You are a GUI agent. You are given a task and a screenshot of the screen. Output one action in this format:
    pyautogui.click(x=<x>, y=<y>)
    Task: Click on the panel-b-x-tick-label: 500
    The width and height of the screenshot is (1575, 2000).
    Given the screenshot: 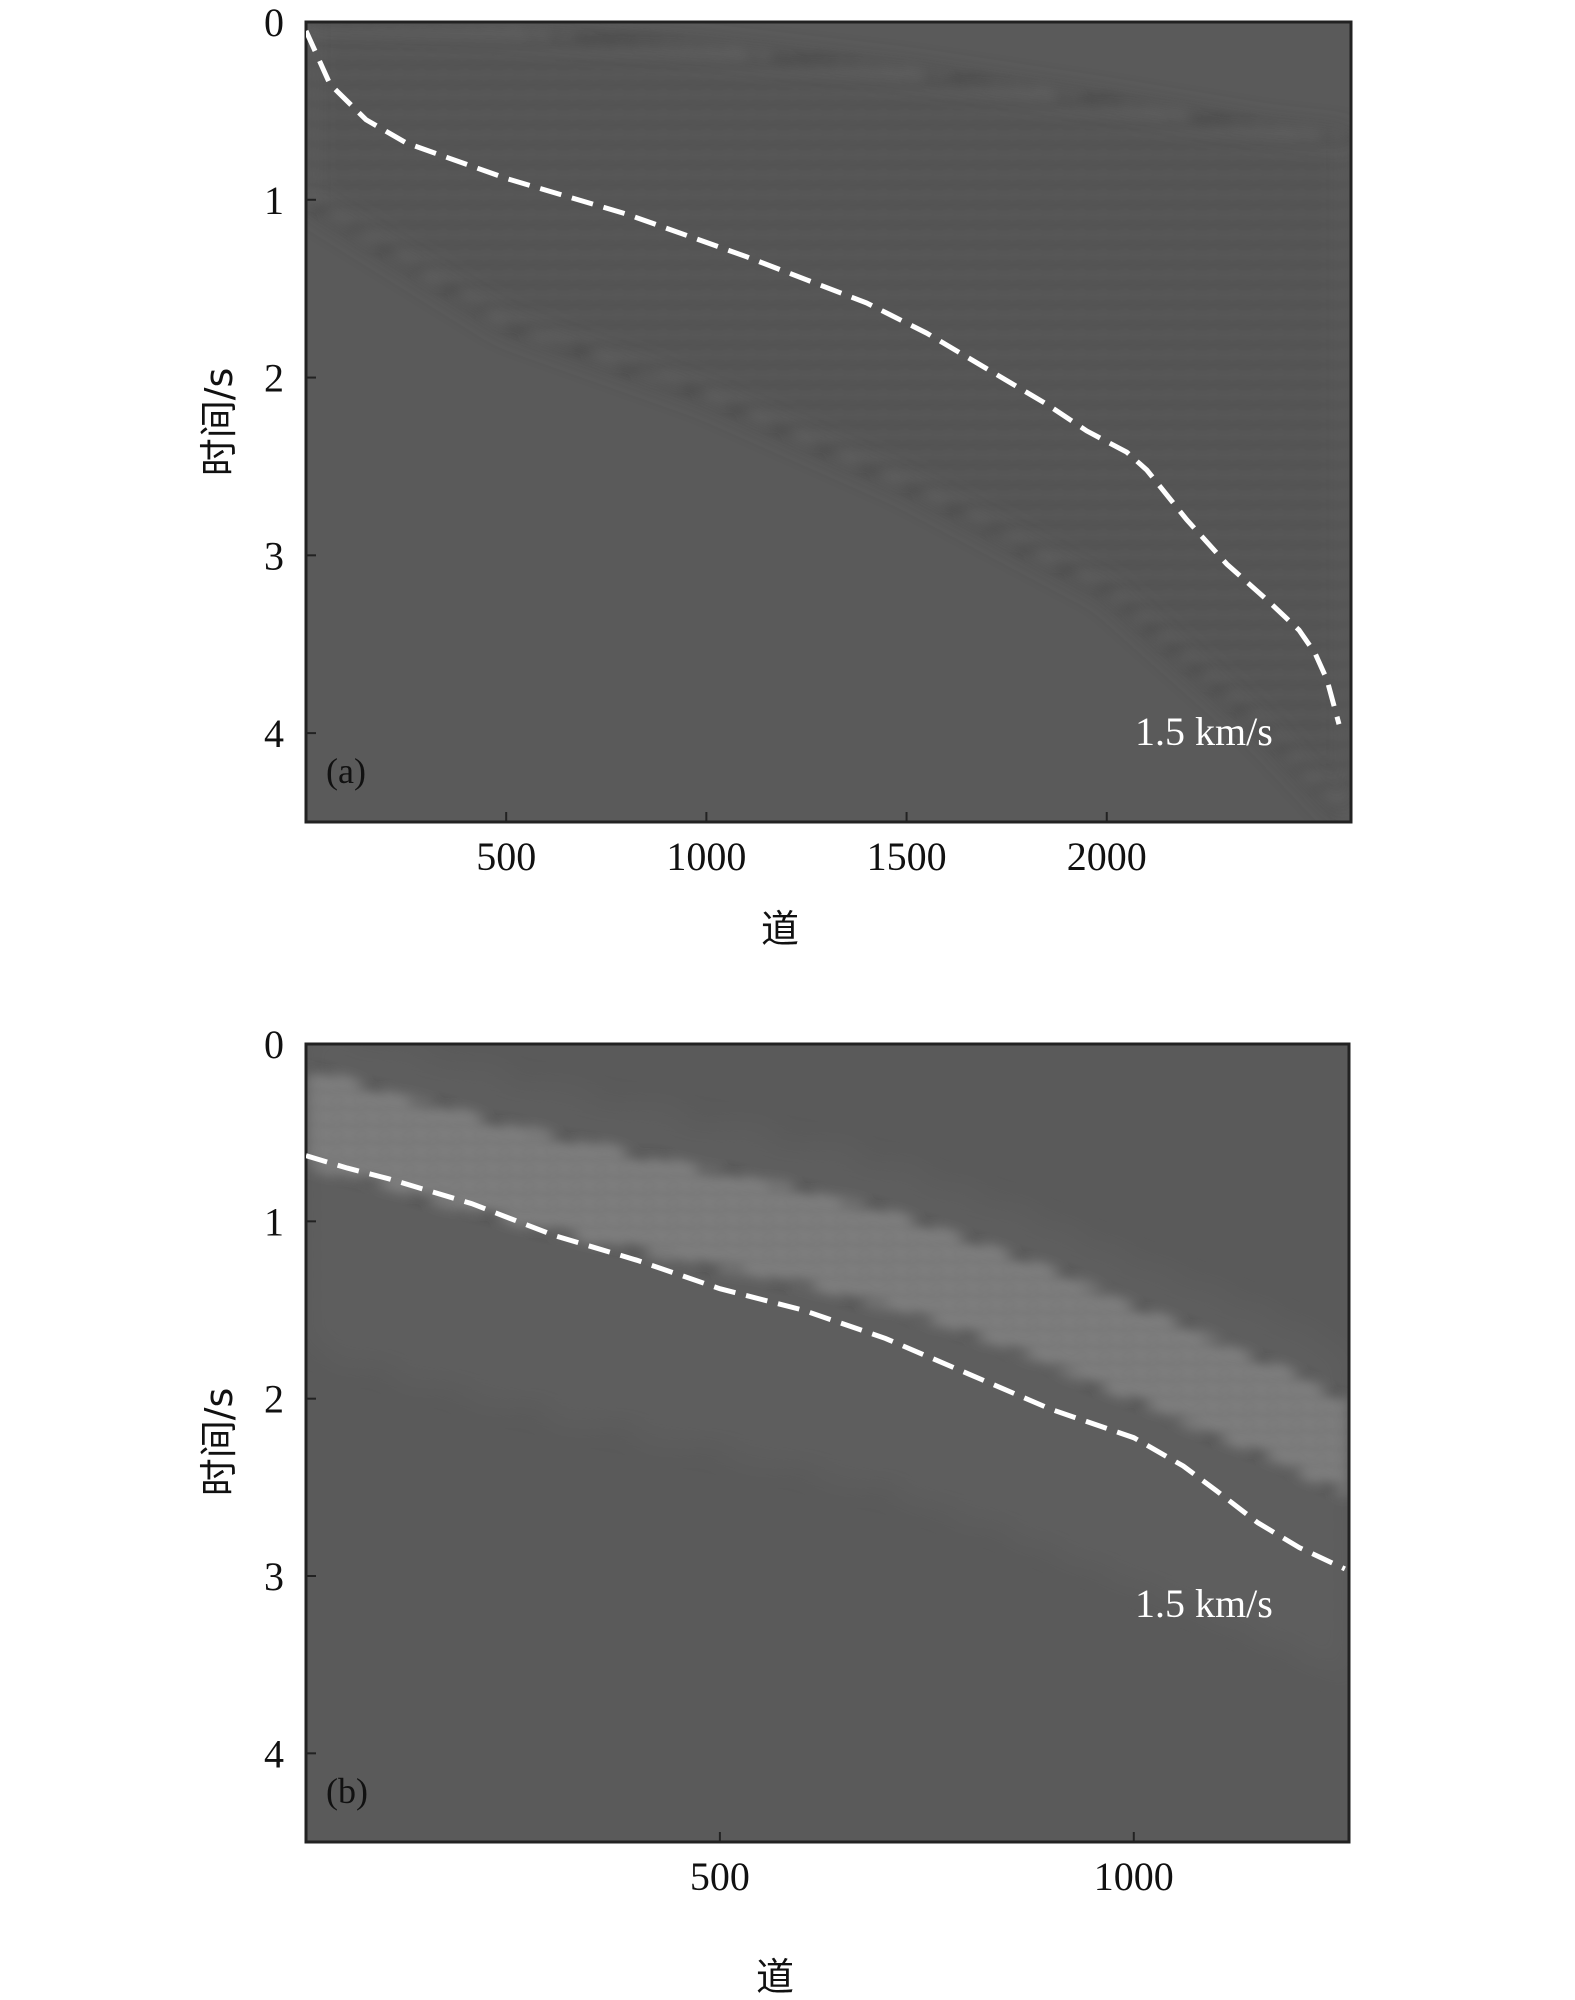 What is the action you would take?
    pyautogui.click(x=720, y=1876)
    